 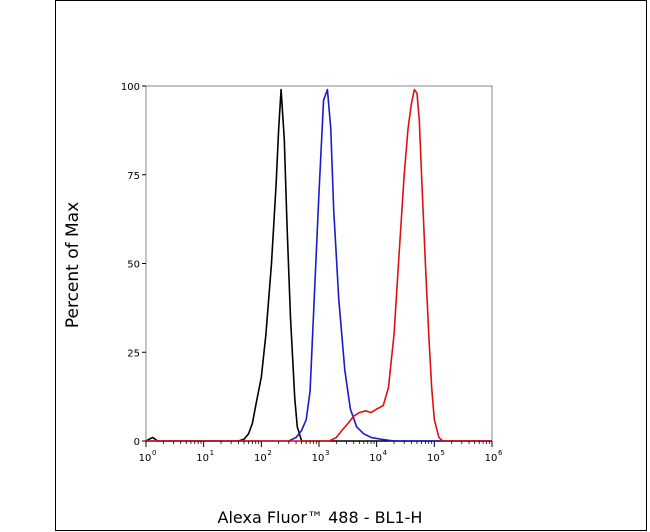 What do you see at coordinates (130, 87) in the screenshot?
I see `y-tick-label: 100` at bounding box center [130, 87].